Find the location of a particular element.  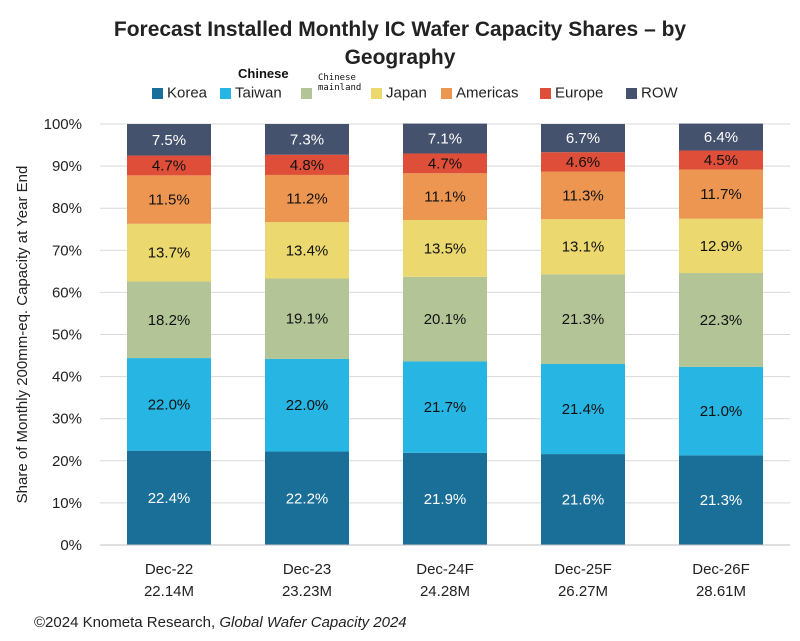

legend-swatch-americas is located at coordinates (446, 93).